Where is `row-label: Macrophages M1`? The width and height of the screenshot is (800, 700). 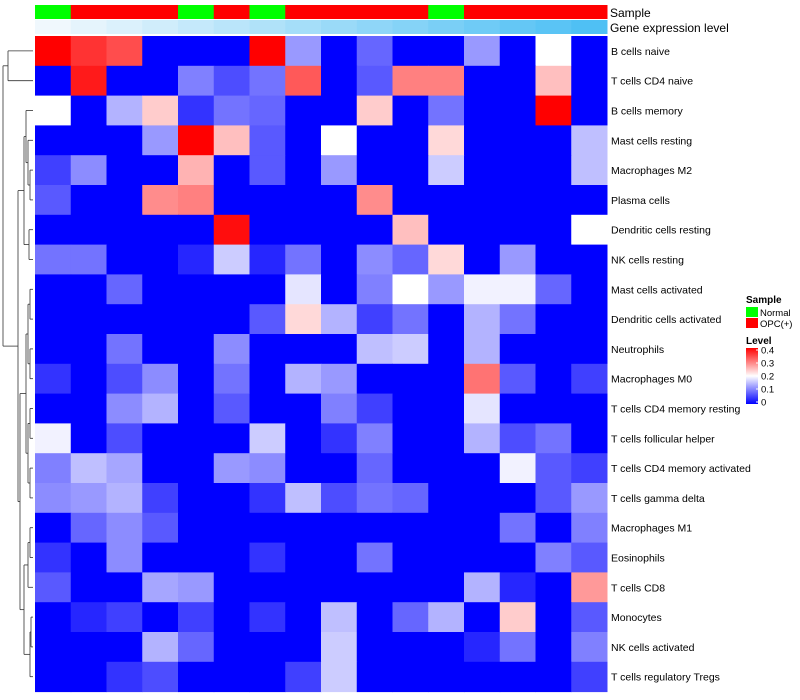
row-label: Macrophages M1 is located at coordinates (651, 529).